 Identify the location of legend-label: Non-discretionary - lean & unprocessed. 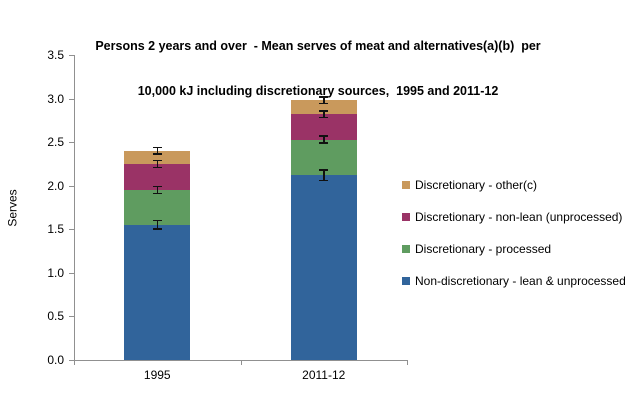
(520, 281).